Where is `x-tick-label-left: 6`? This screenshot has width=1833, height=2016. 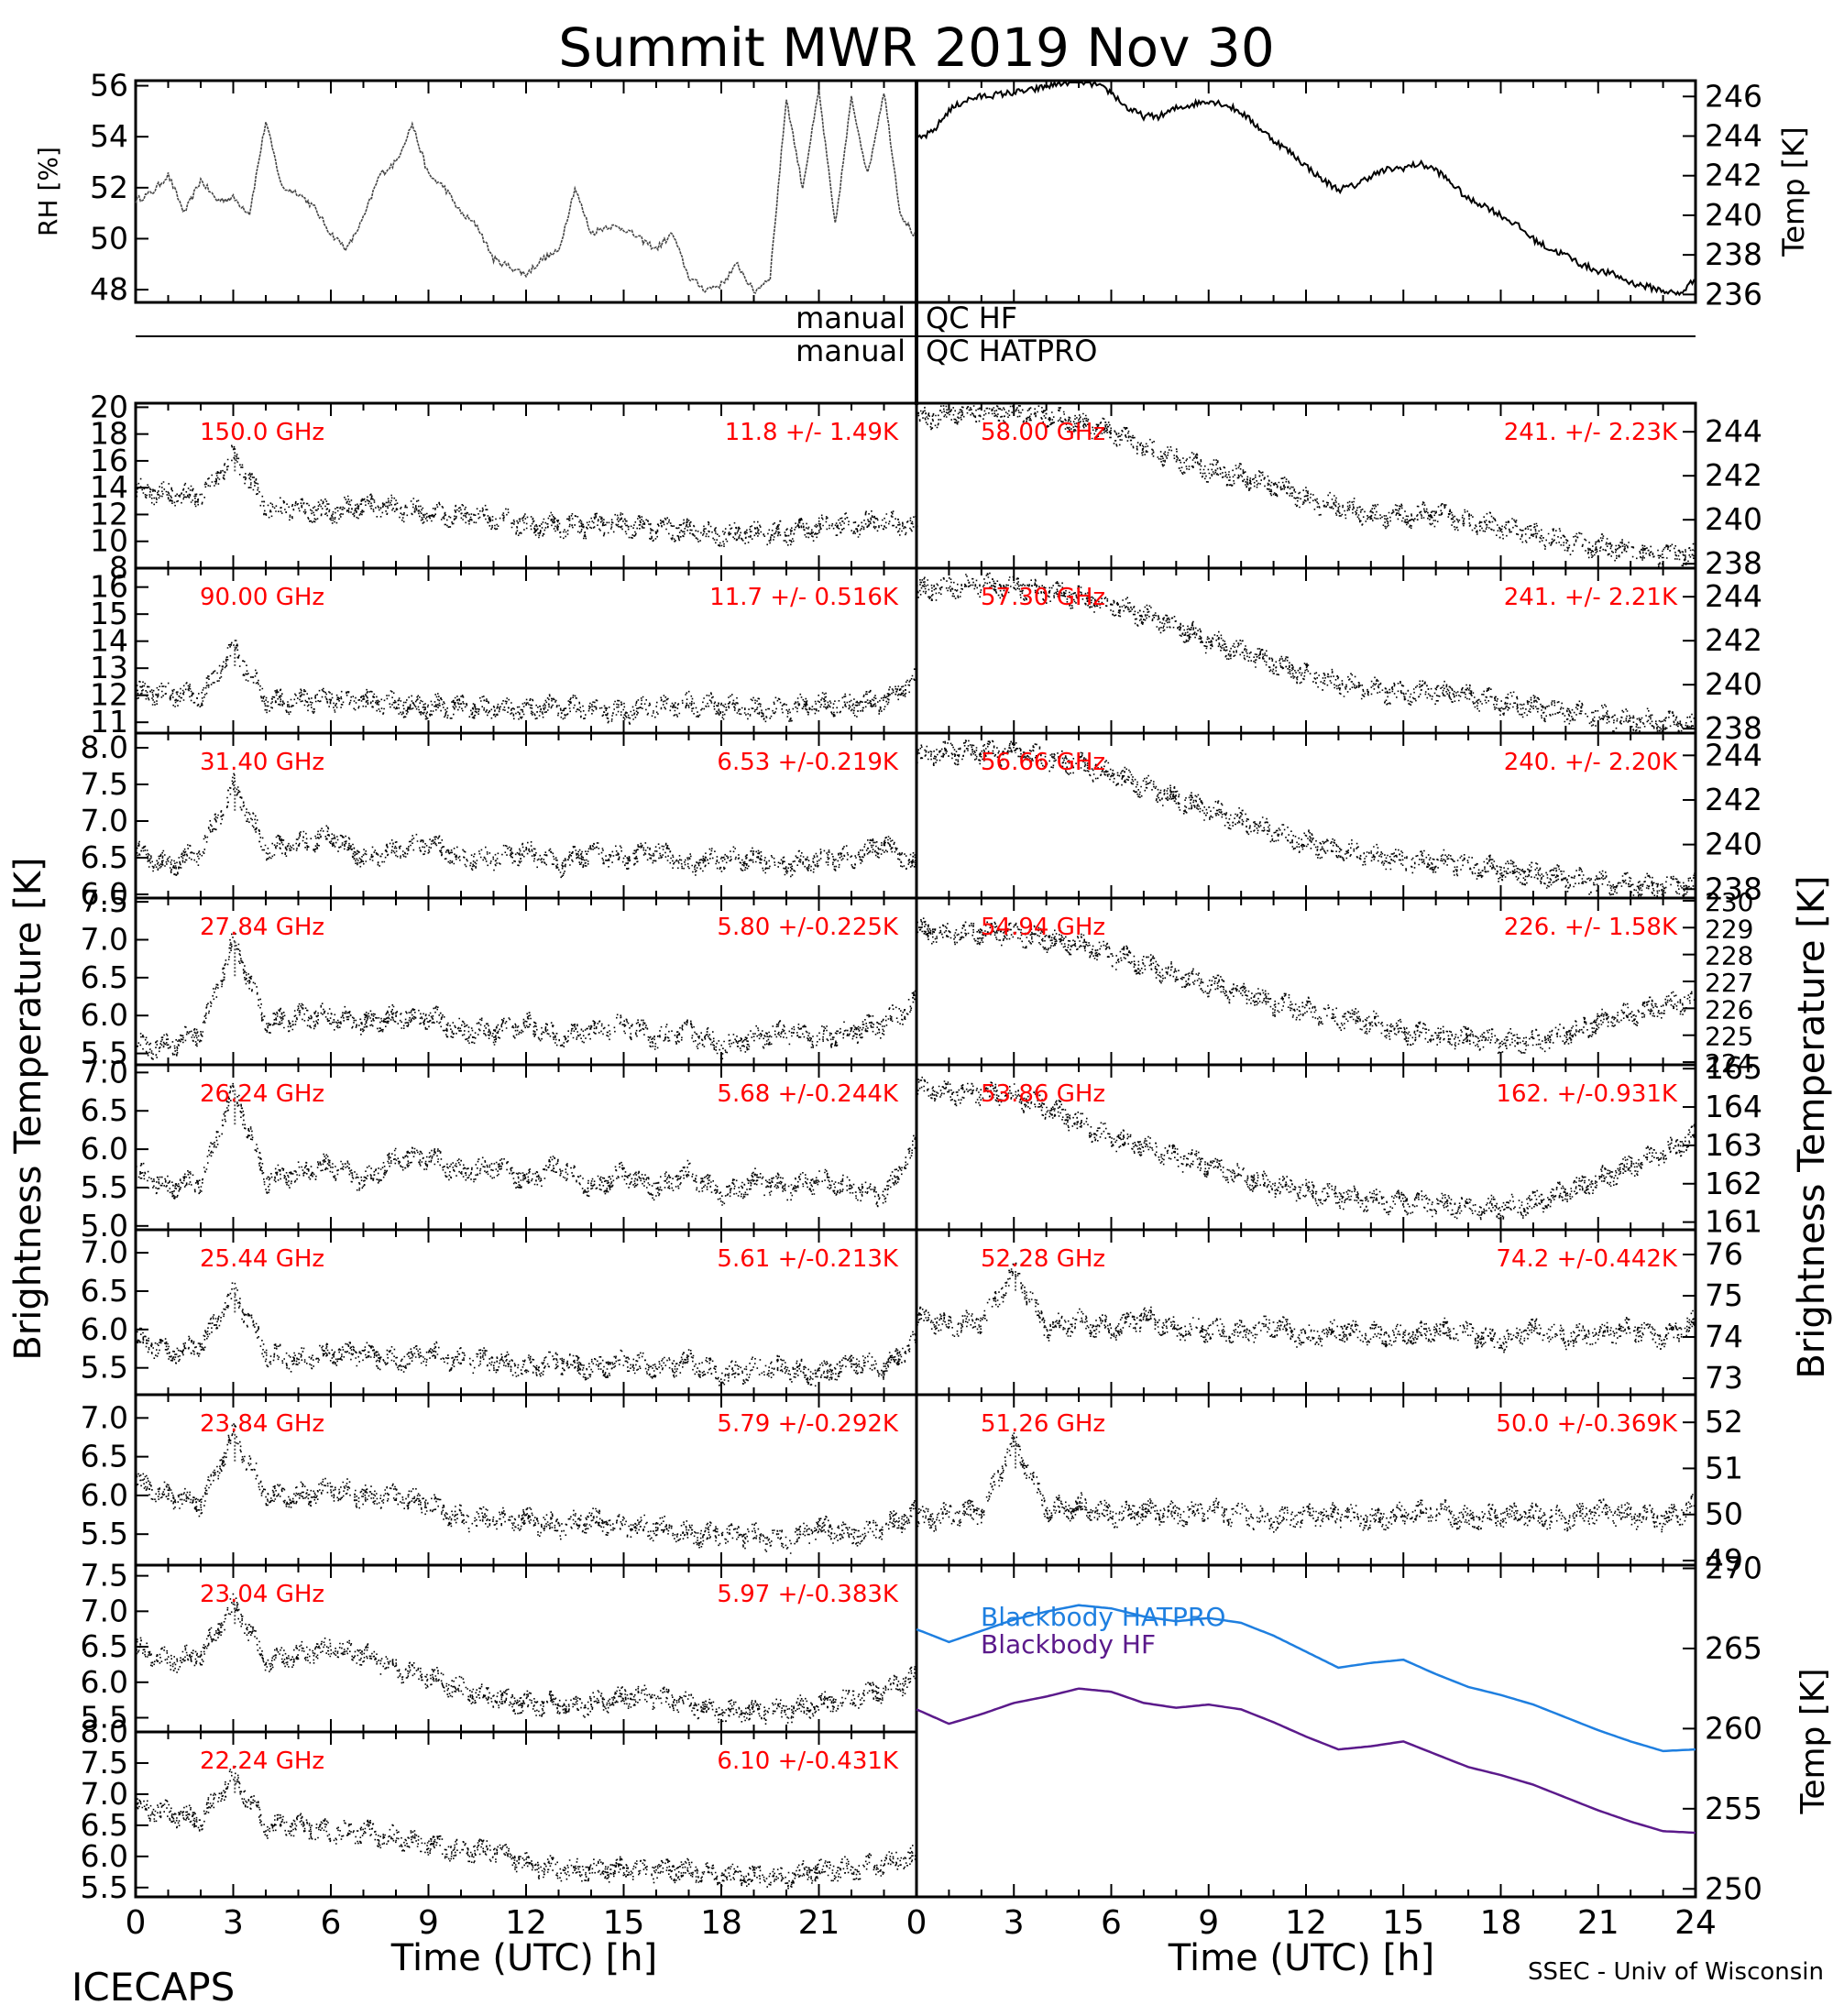
x-tick-label-left: 6 is located at coordinates (331, 1923).